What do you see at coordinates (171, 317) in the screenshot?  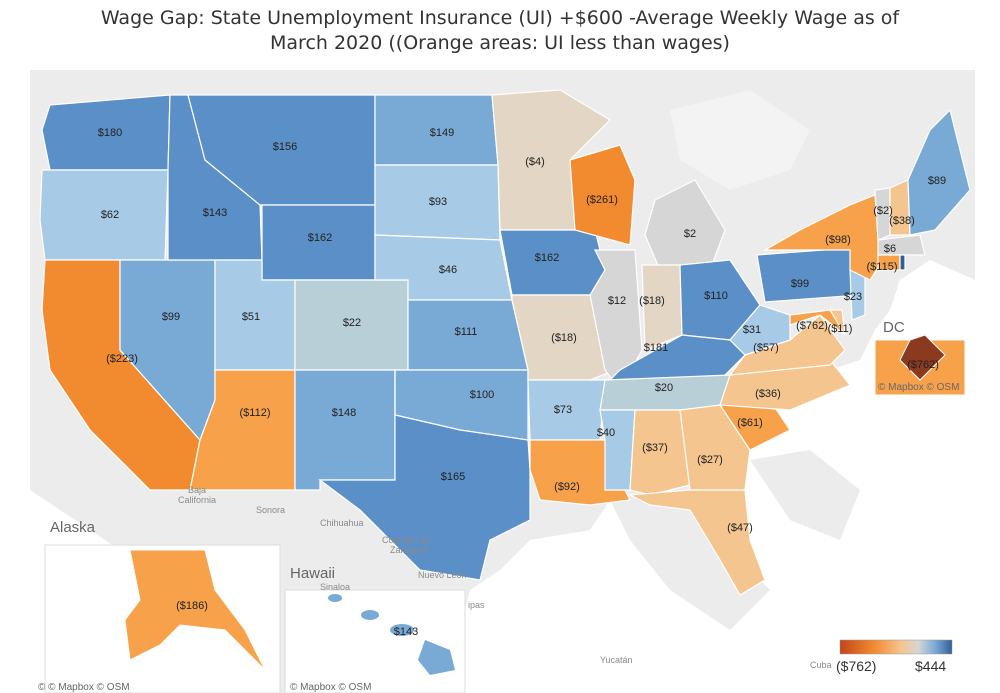 I see `label-NV: $99` at bounding box center [171, 317].